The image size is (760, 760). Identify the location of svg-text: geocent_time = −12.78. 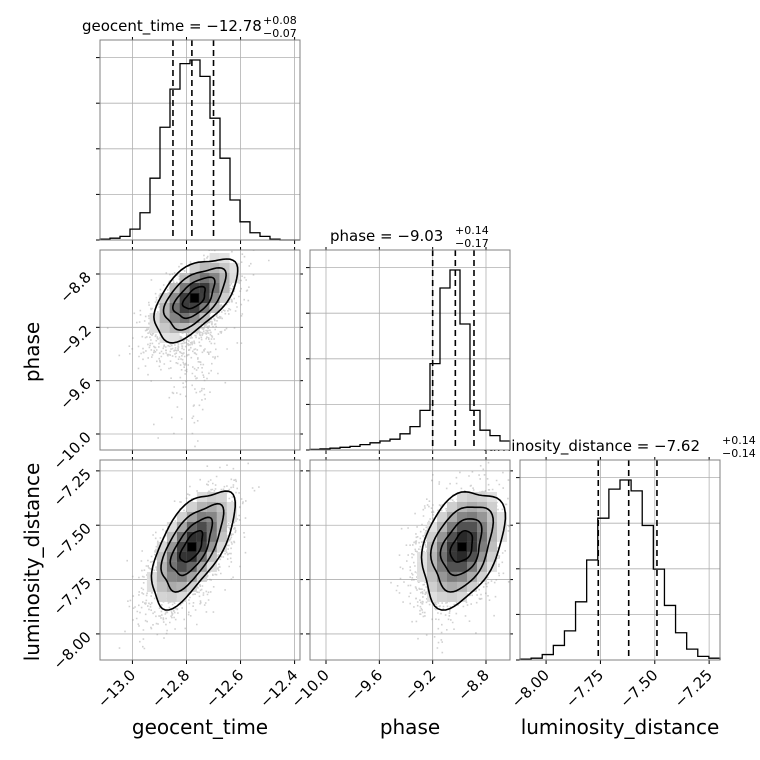
(172, 26).